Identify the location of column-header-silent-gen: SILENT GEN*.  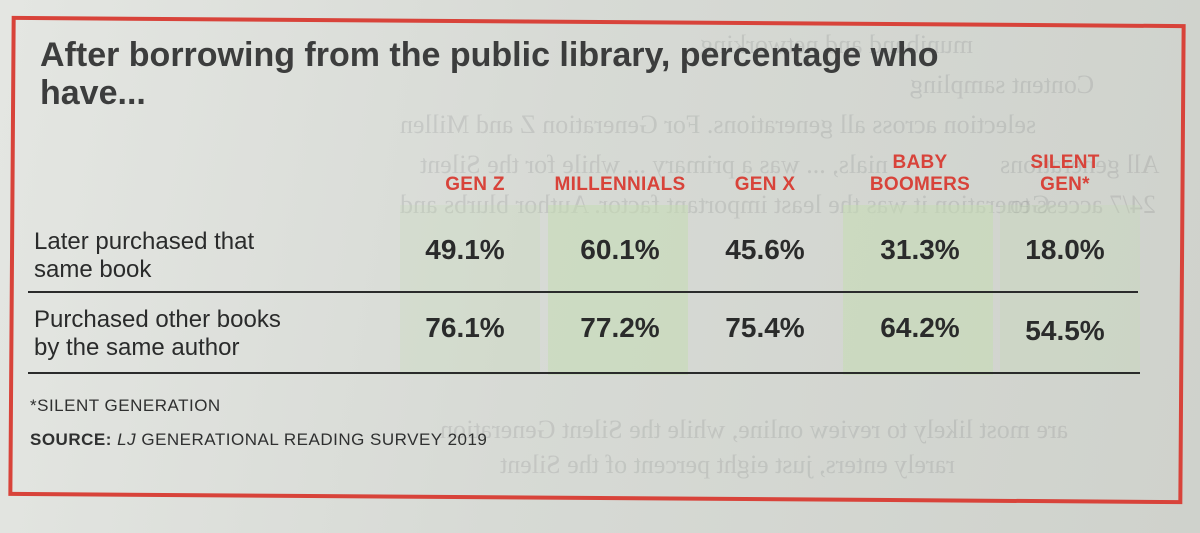
(1065, 174).